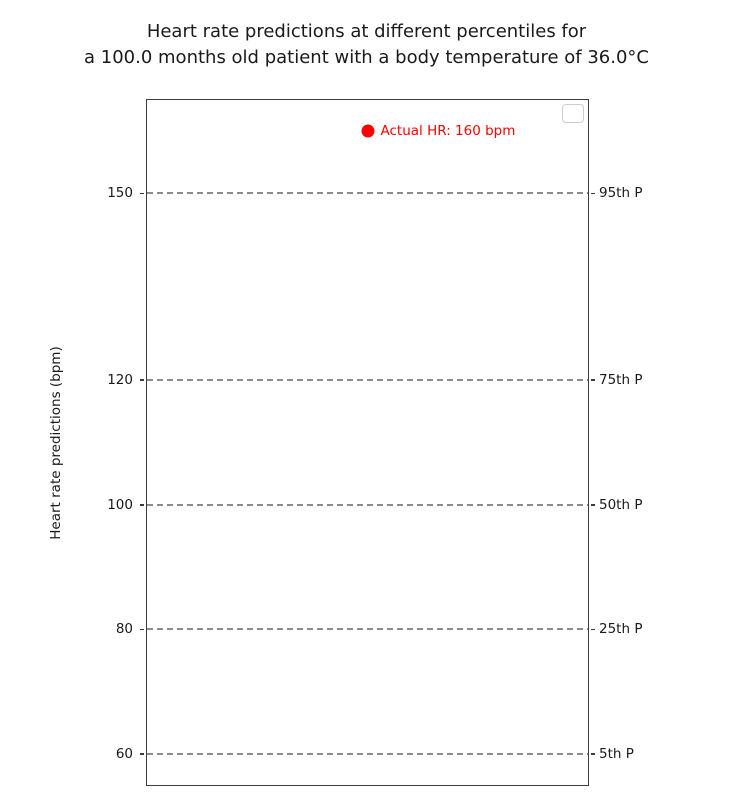  I want to click on y-tick-label: 100, so click(120, 504).